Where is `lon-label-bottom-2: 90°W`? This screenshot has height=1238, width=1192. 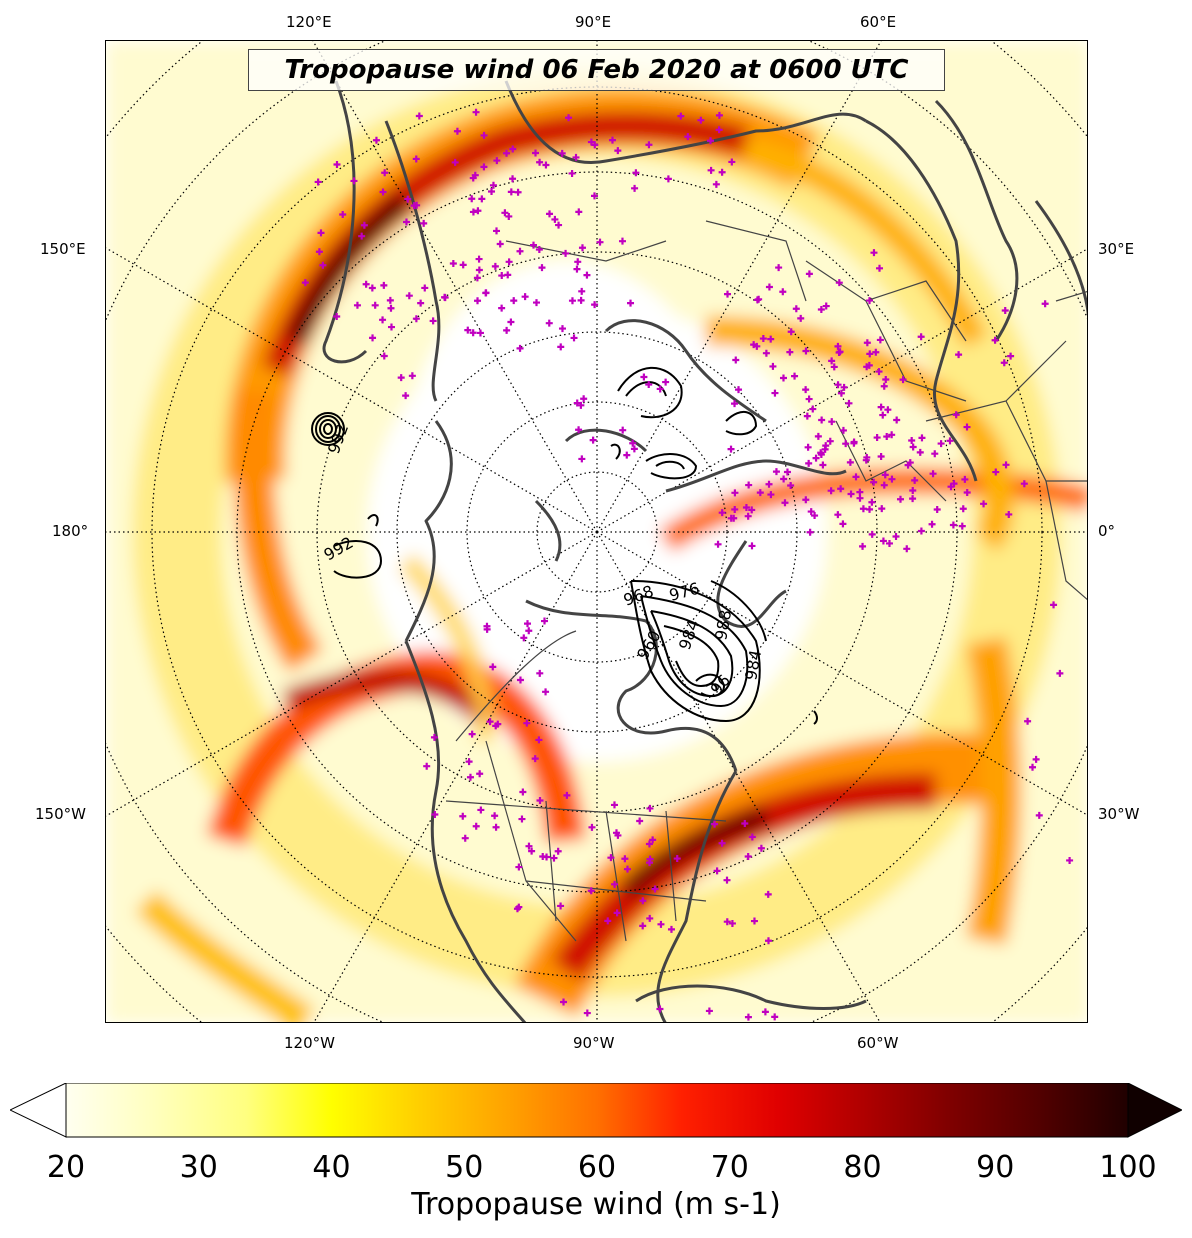
lon-label-bottom-2: 90°W is located at coordinates (594, 1043).